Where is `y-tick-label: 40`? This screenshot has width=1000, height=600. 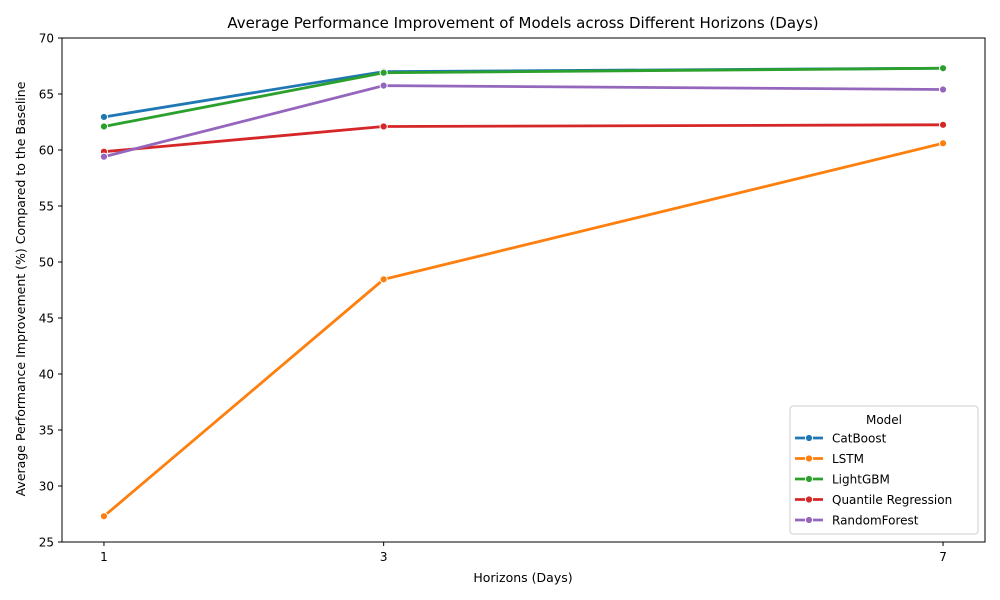 y-tick-label: 40 is located at coordinates (46, 375).